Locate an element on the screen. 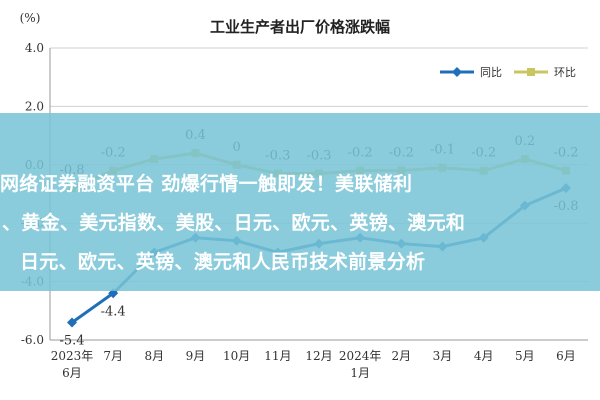 The width and height of the screenshot is (600, 400). x-tick-10-0: 4月 is located at coordinates (484, 356).